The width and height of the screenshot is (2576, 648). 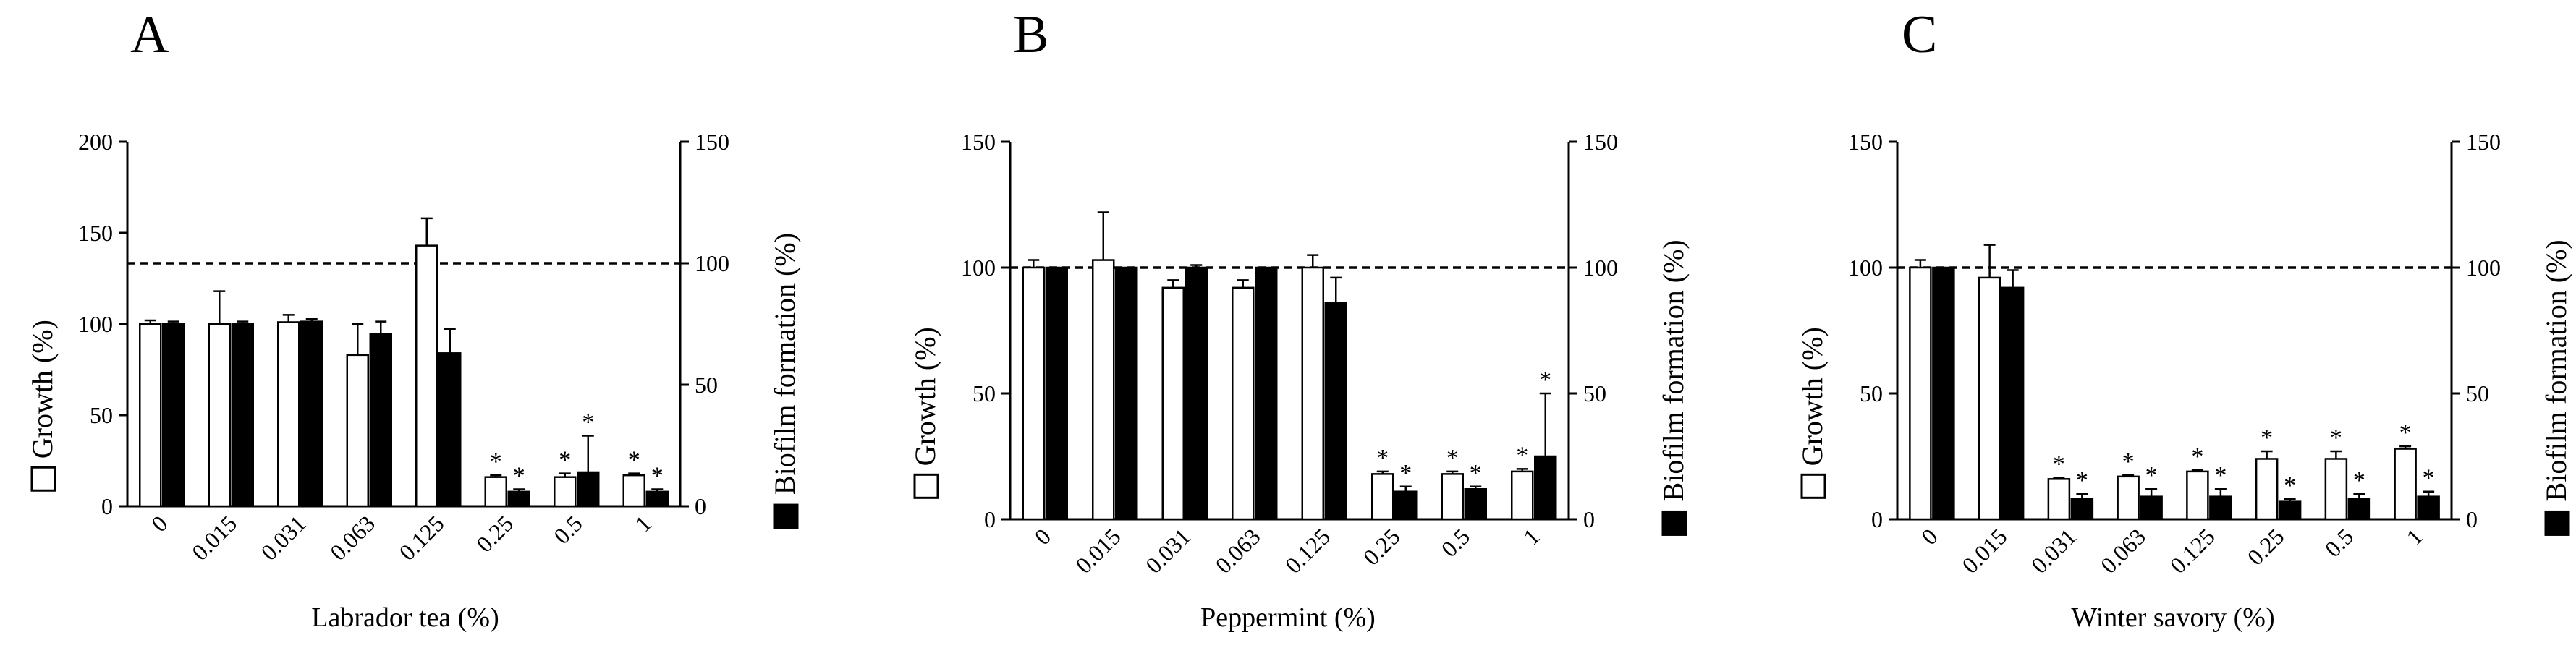 What do you see at coordinates (978, 142) in the screenshot?
I see `left-tick-label: 150` at bounding box center [978, 142].